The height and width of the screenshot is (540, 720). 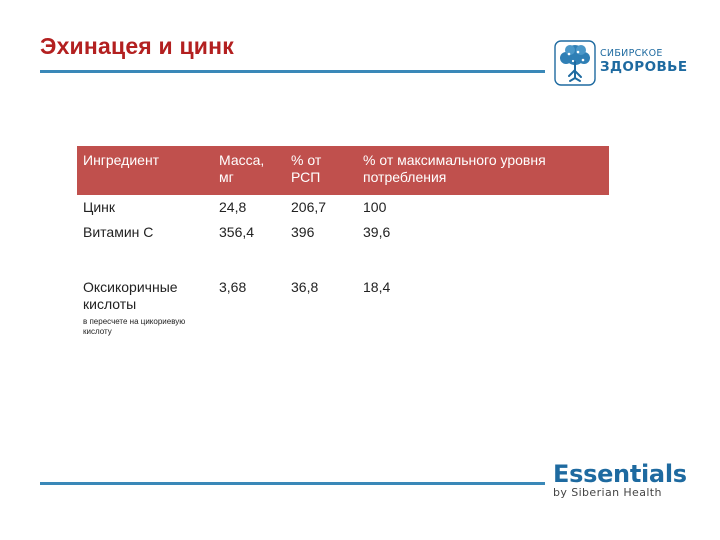 What do you see at coordinates (631, 53) in the screenshot?
I see `logo-line-1: СИБИРСКОЕ` at bounding box center [631, 53].